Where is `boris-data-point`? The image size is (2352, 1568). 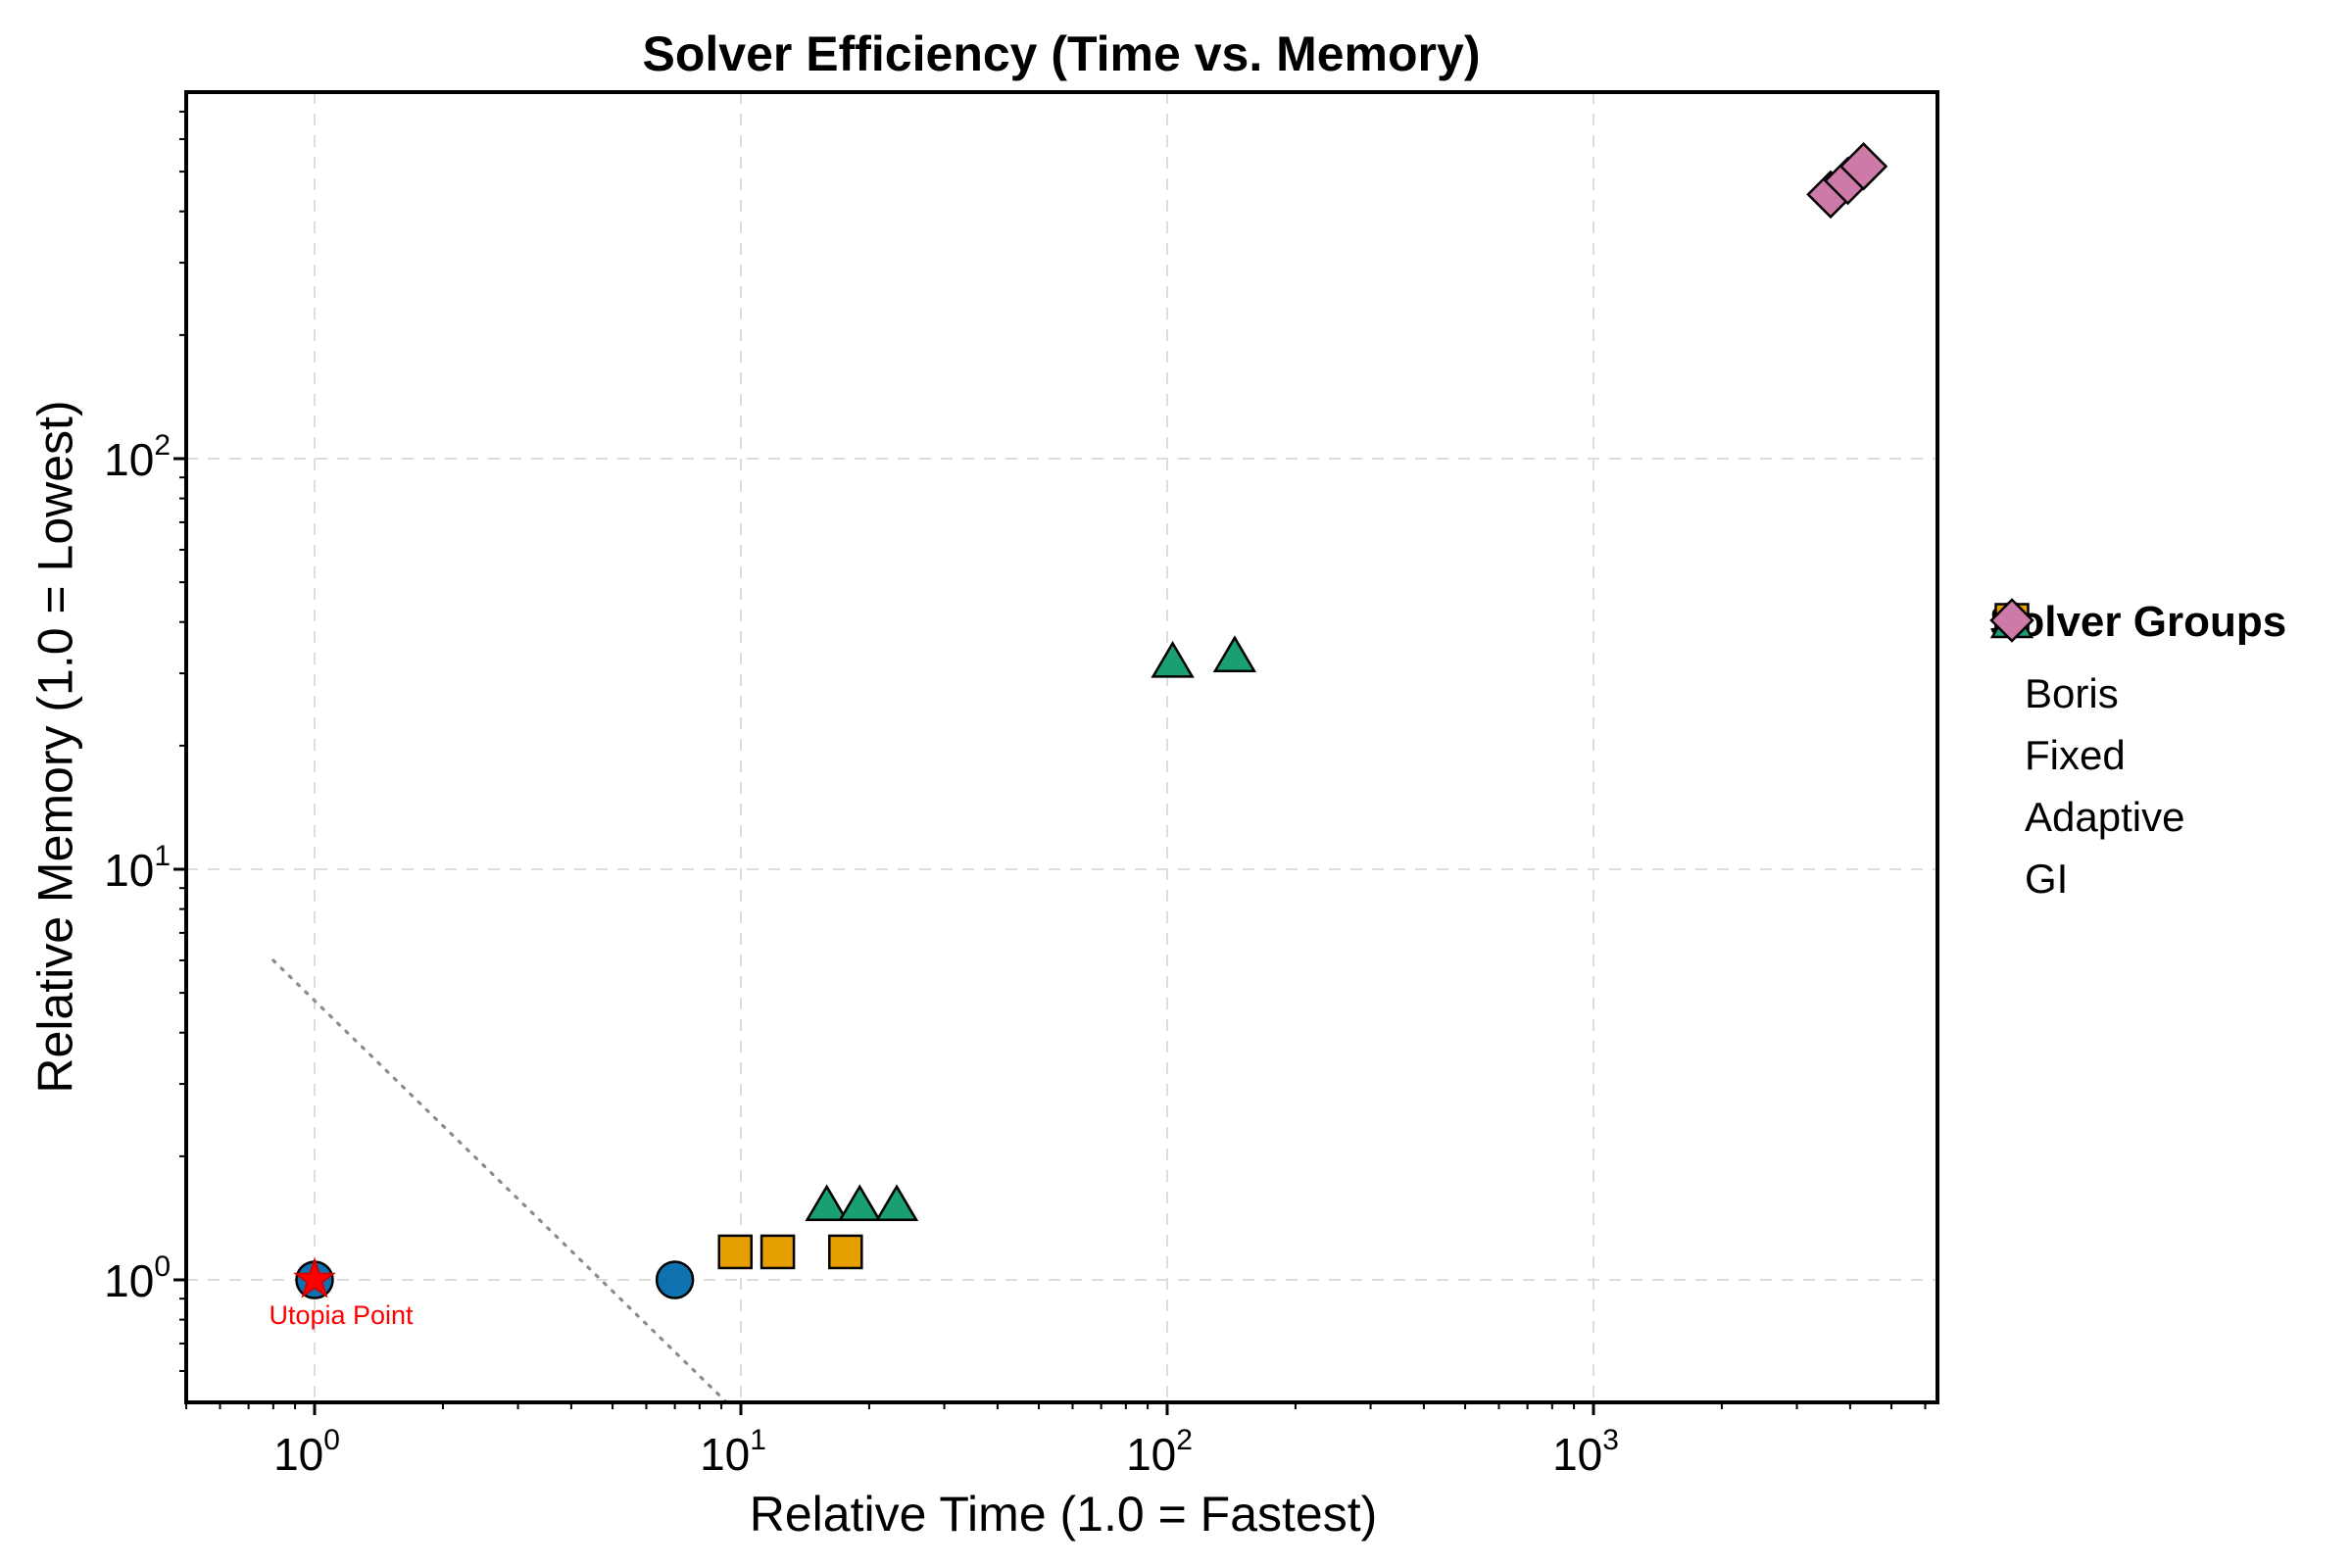 boris-data-point is located at coordinates (675, 1279).